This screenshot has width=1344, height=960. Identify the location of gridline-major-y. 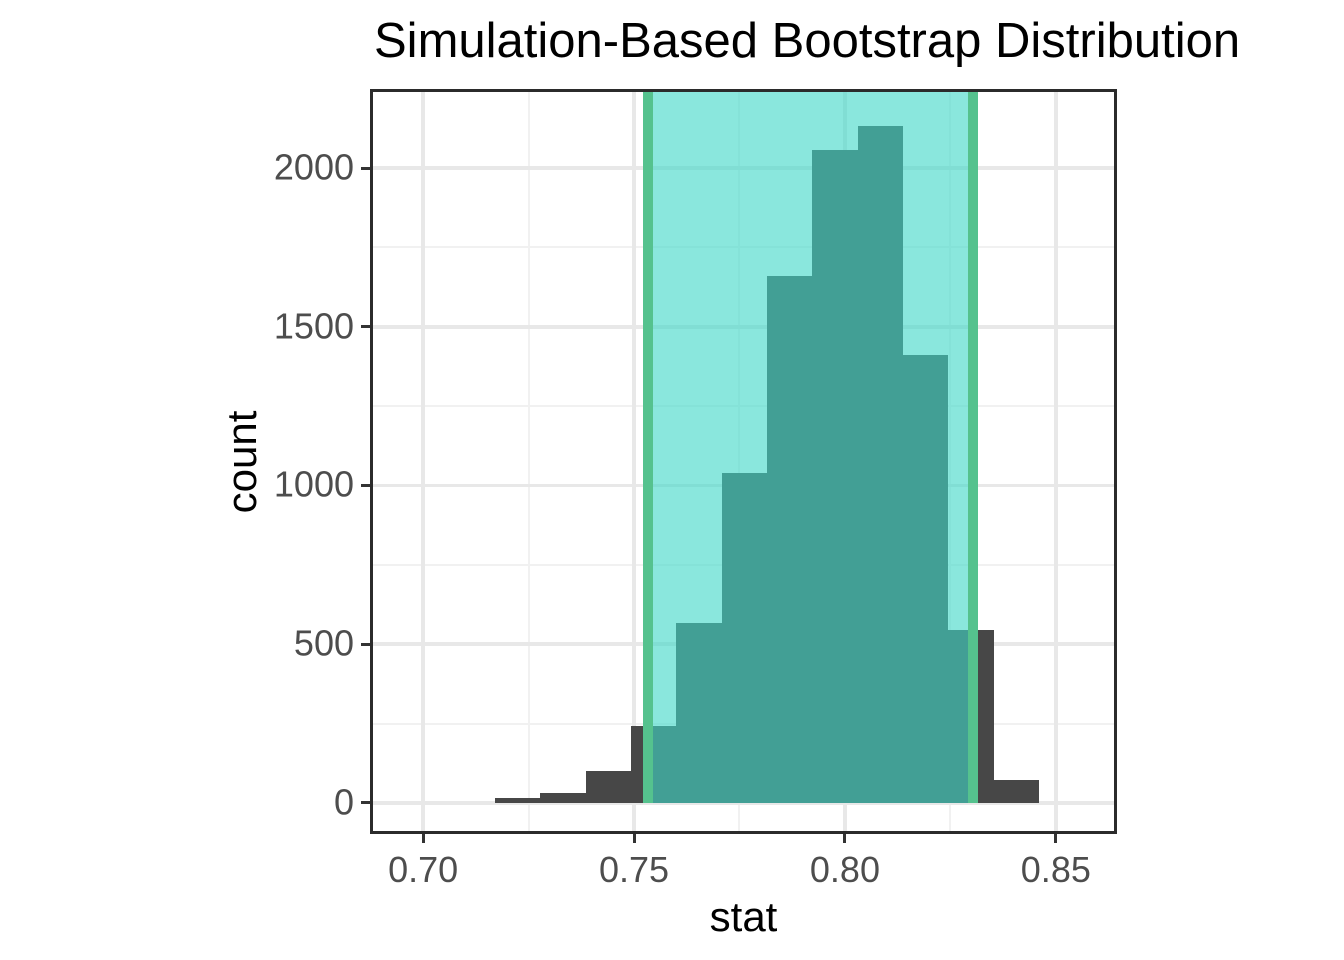
(743, 803).